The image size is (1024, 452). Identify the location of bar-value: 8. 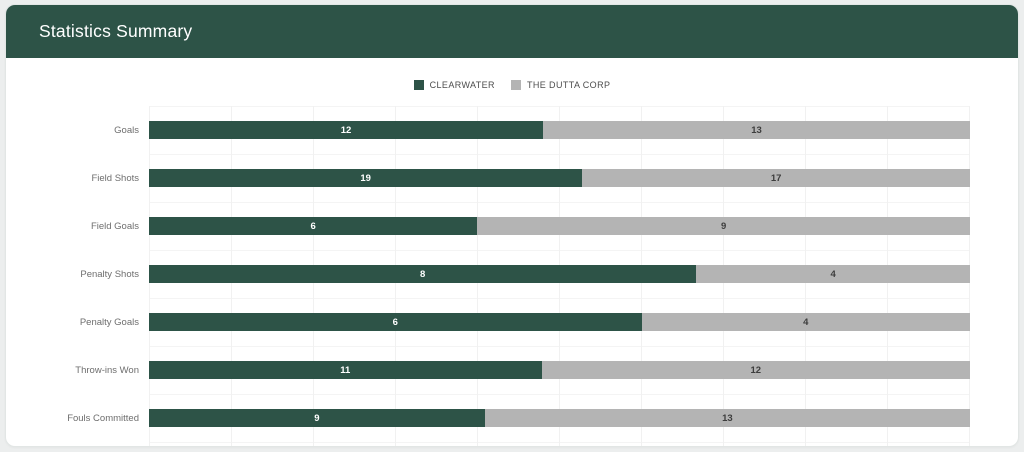
(423, 274).